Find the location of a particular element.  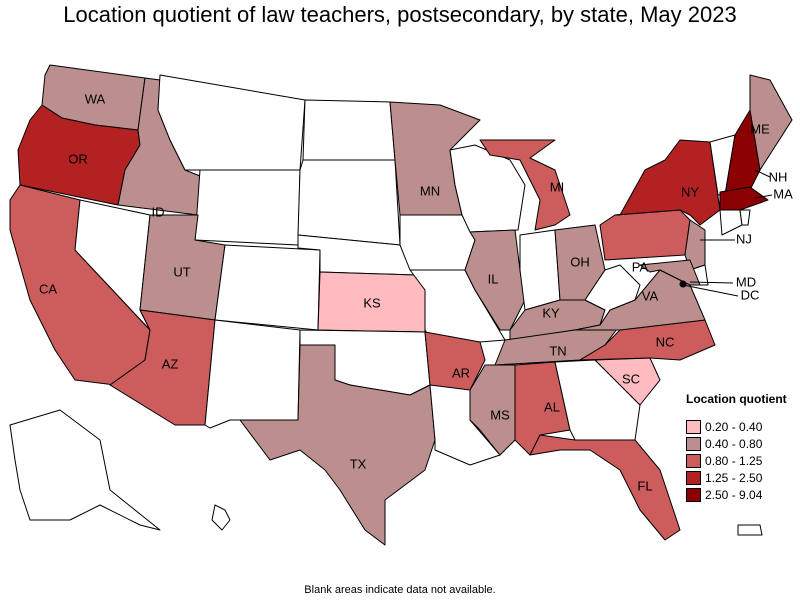

state-label-ar: AR is located at coordinates (461, 372).